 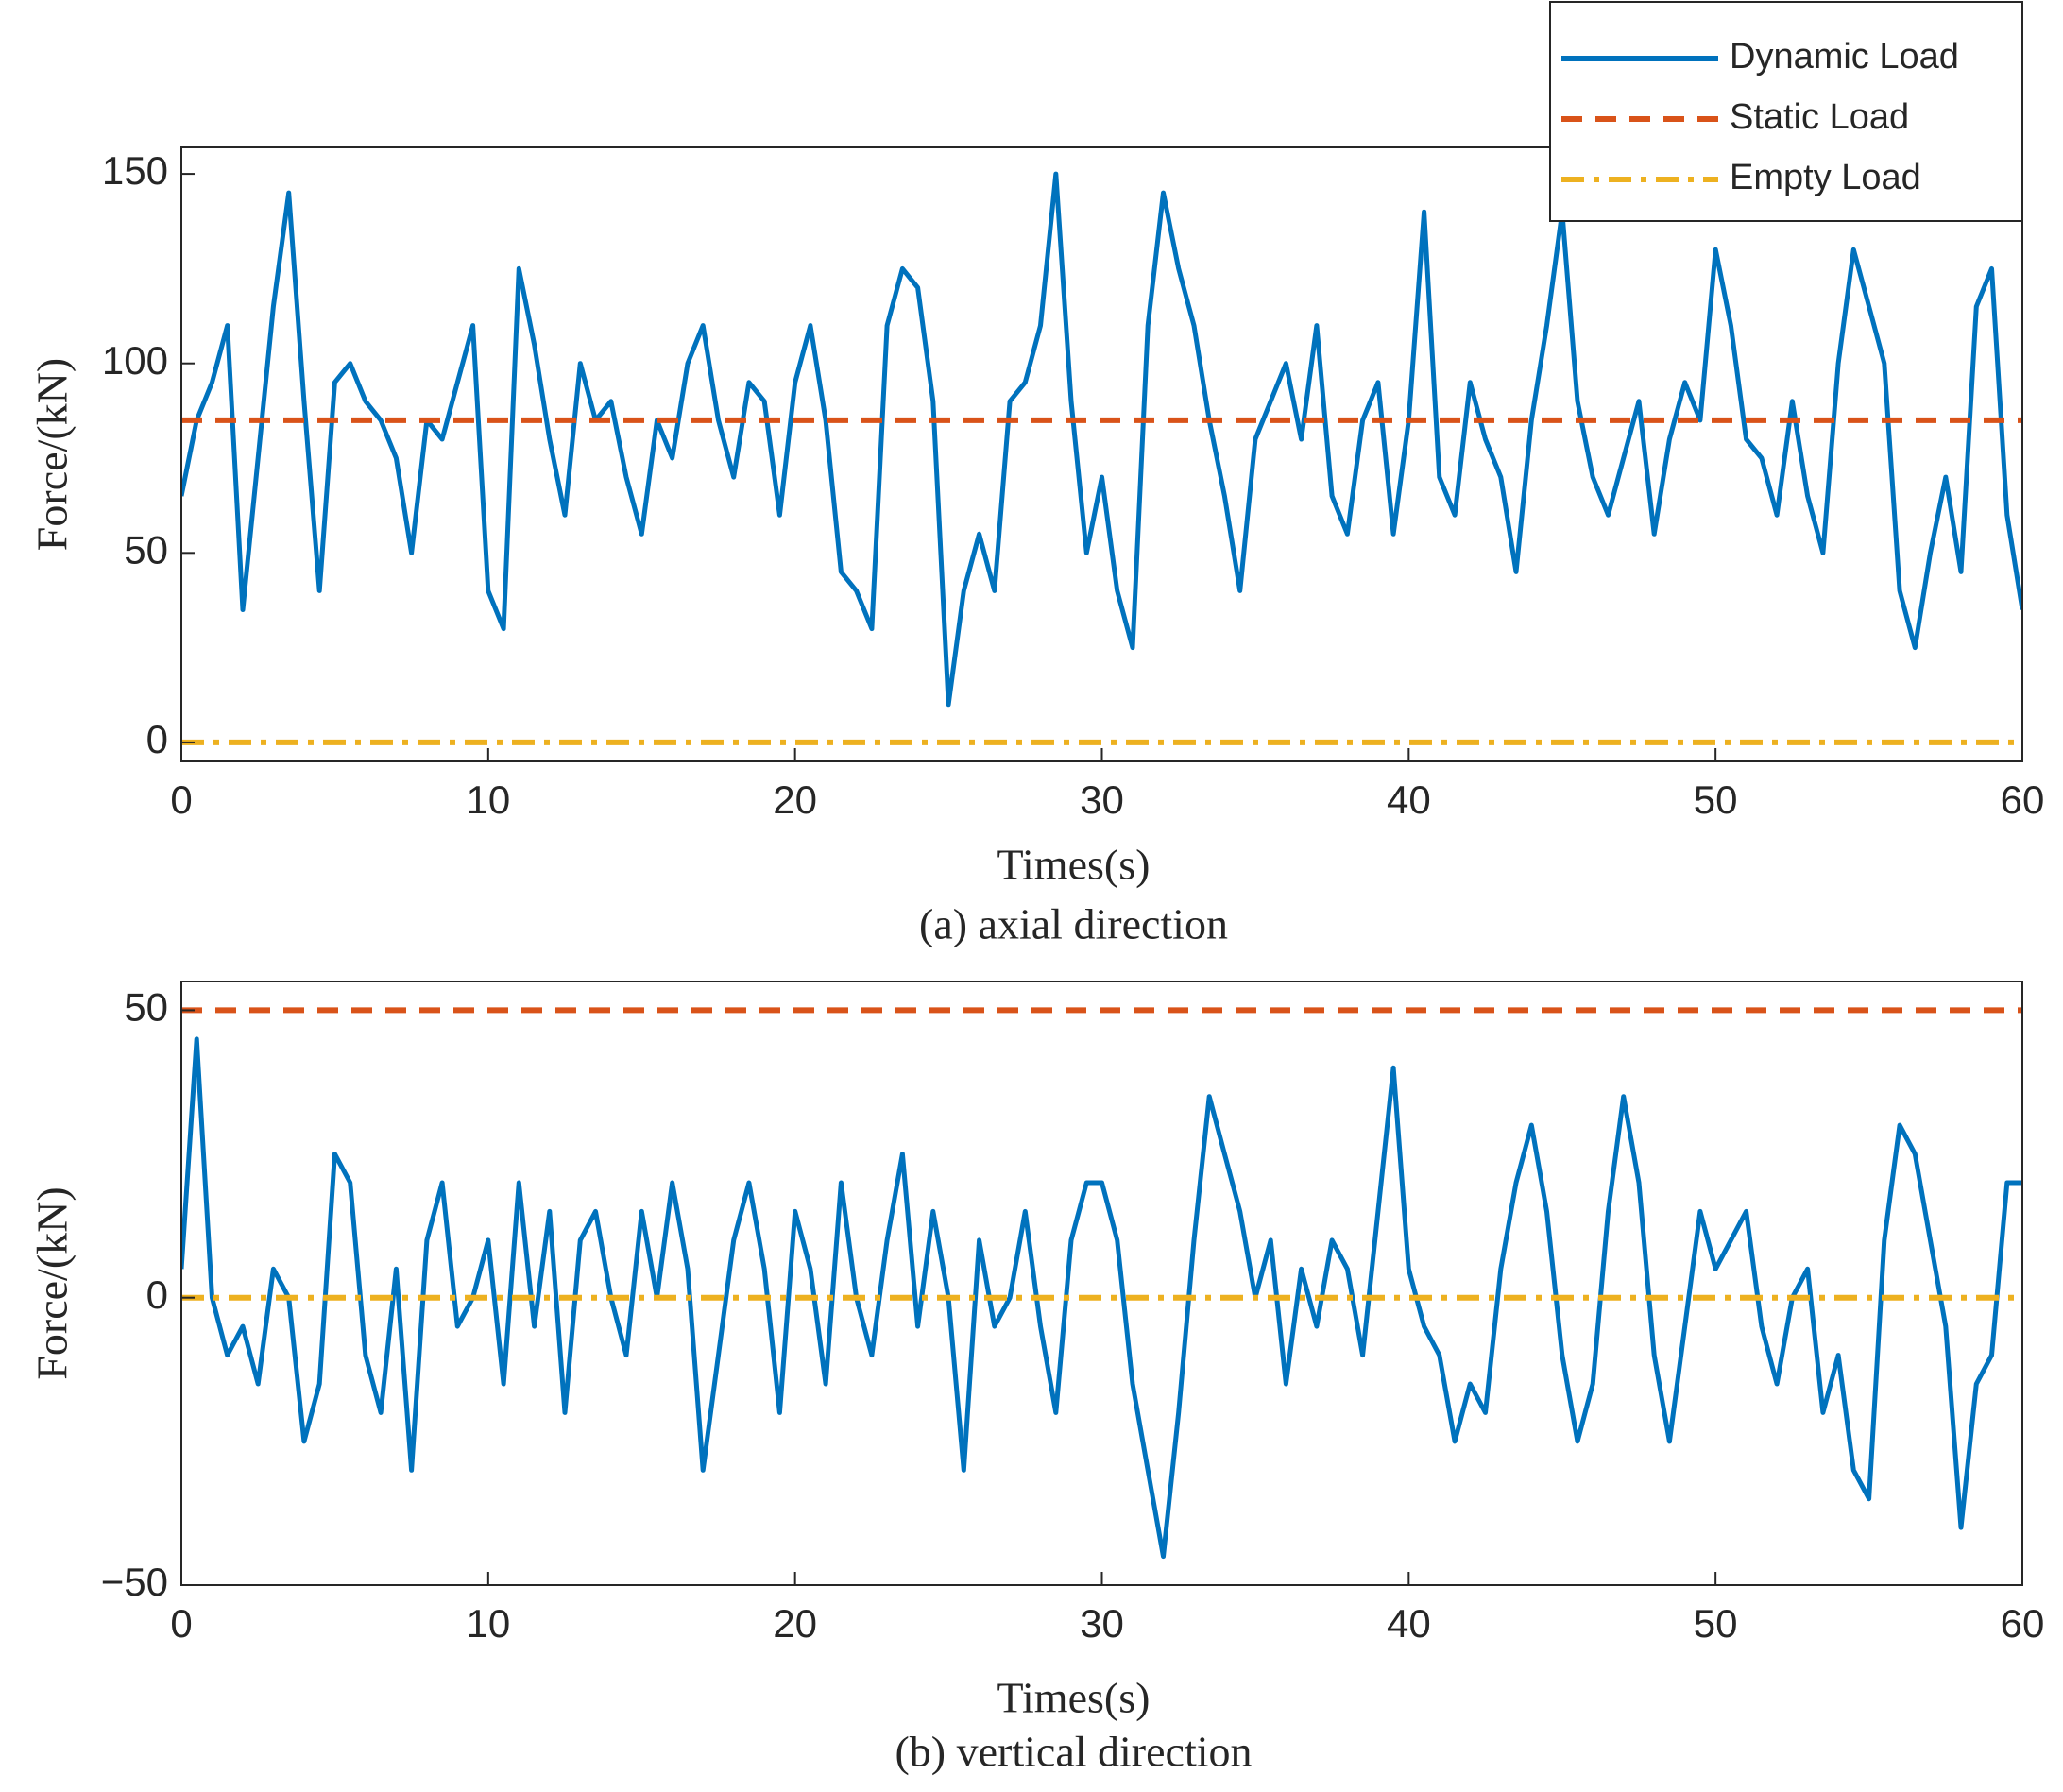 What do you see at coordinates (1820, 117) in the screenshot?
I see `legend-label: Static Load` at bounding box center [1820, 117].